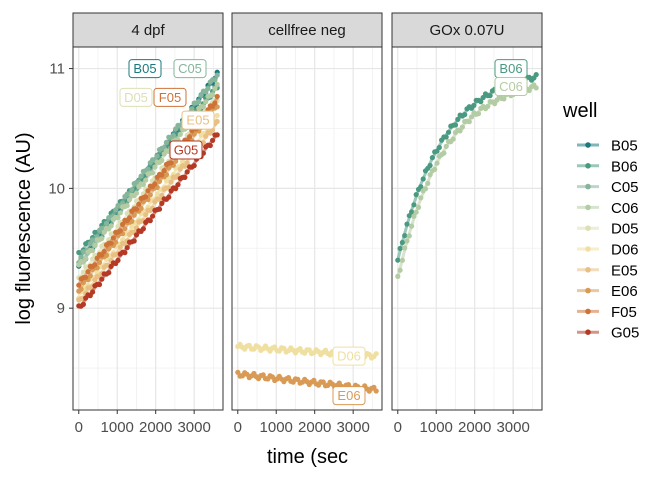  What do you see at coordinates (624, 166) in the screenshot?
I see `legend-label: B06` at bounding box center [624, 166].